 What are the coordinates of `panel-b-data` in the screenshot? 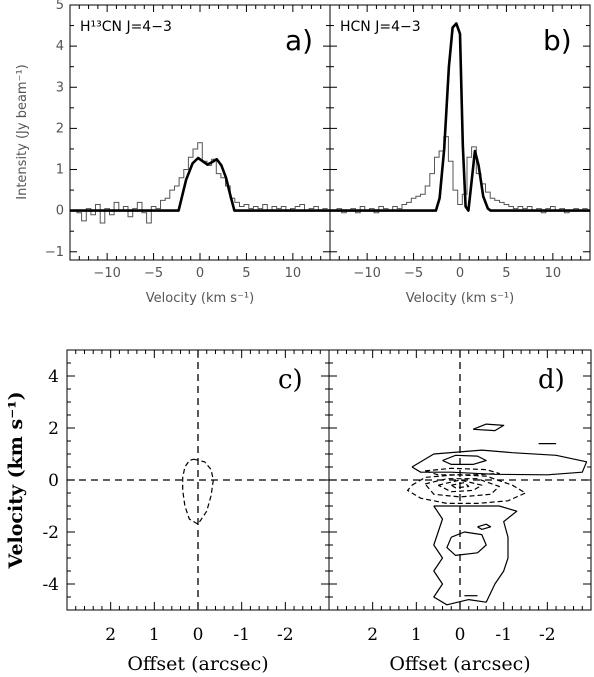 It's located at (460, 118).